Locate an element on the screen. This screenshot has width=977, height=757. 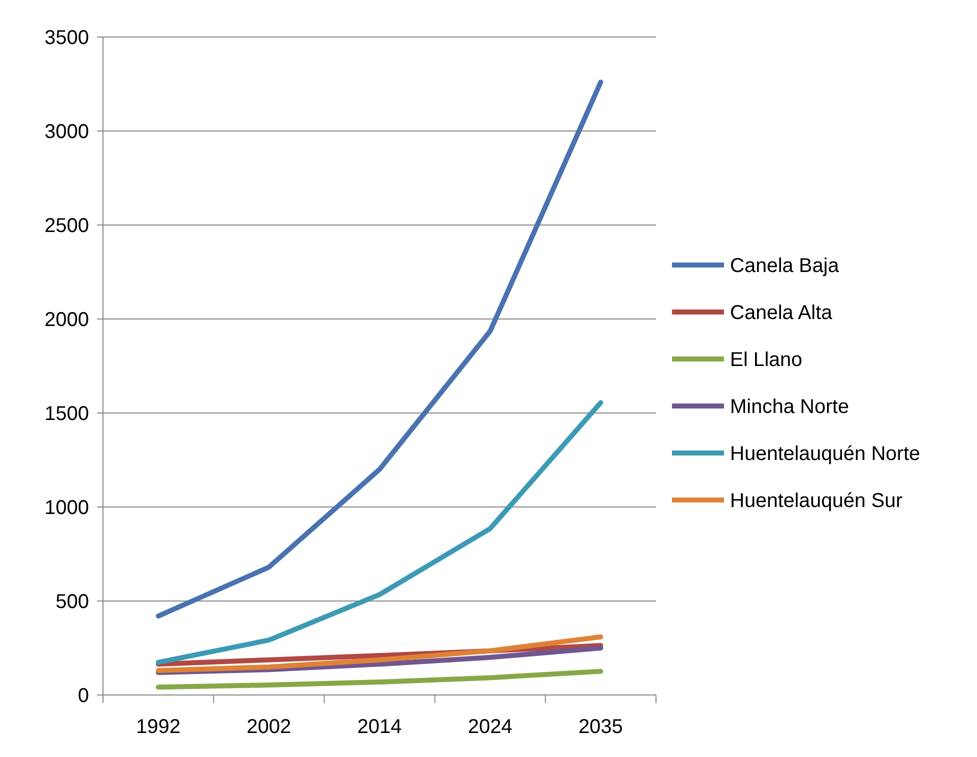
legend-label: Canela Alta is located at coordinates (782, 313).